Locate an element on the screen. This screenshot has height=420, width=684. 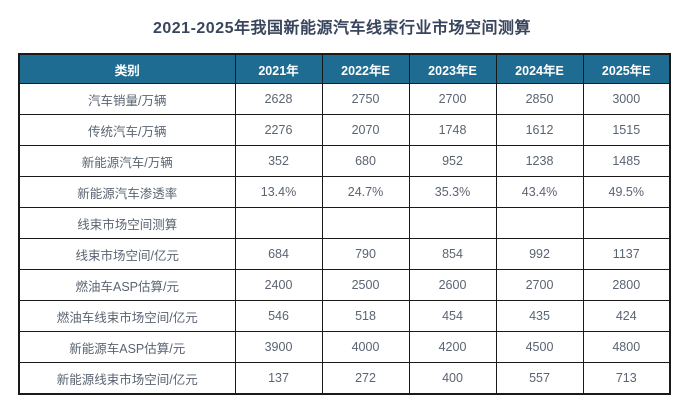
table-cell: 3000 is located at coordinates (626, 99).